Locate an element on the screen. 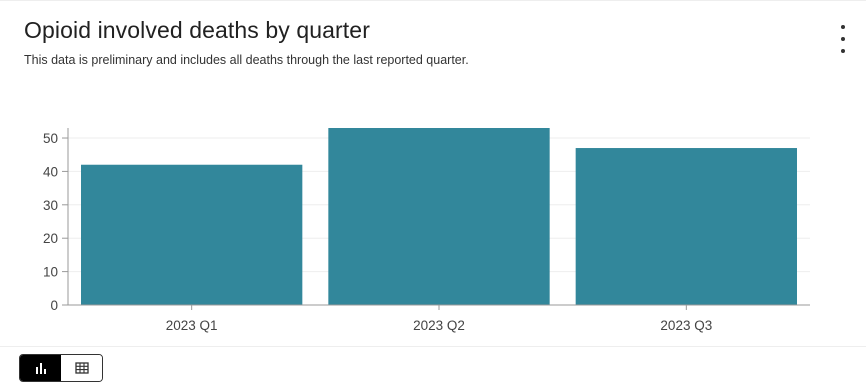  chart-view-button is located at coordinates (40, 368).